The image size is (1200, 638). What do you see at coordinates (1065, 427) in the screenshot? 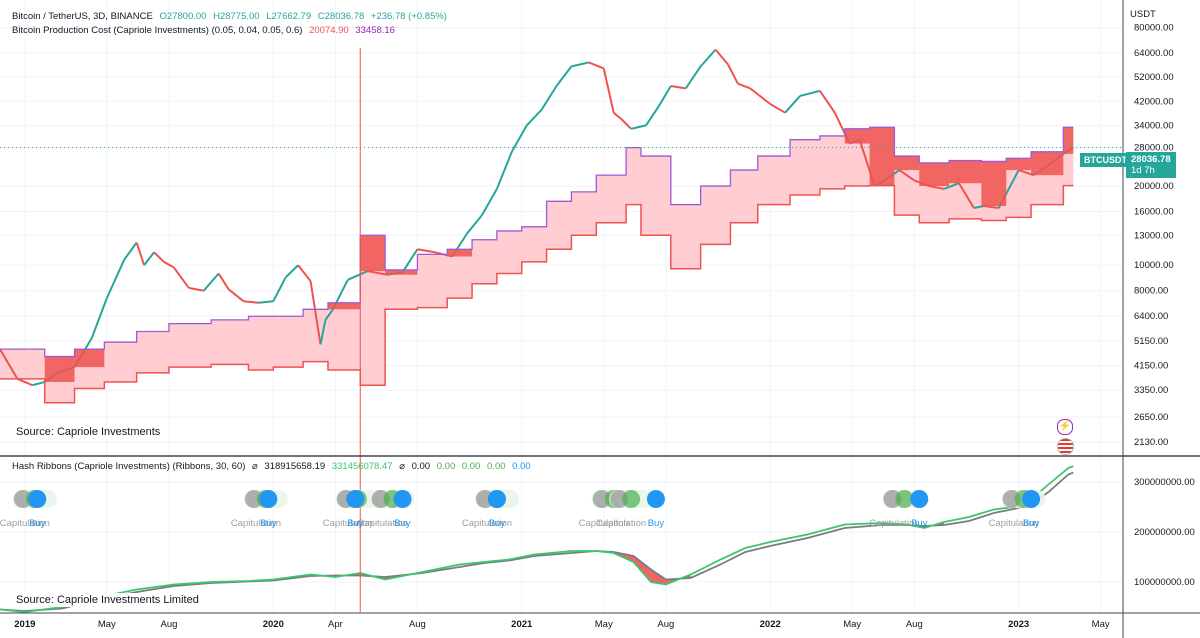
I see `lightning-icon: ⚡` at bounding box center [1065, 427].